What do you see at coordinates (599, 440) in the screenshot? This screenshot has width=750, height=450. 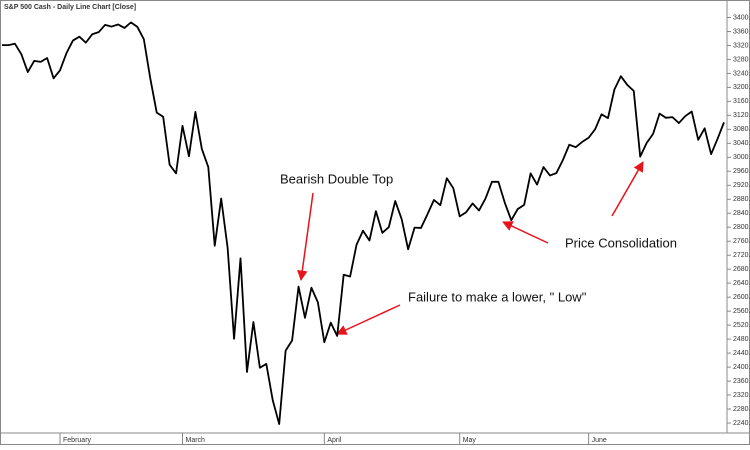 I see `x-tick-label: June` at bounding box center [599, 440].